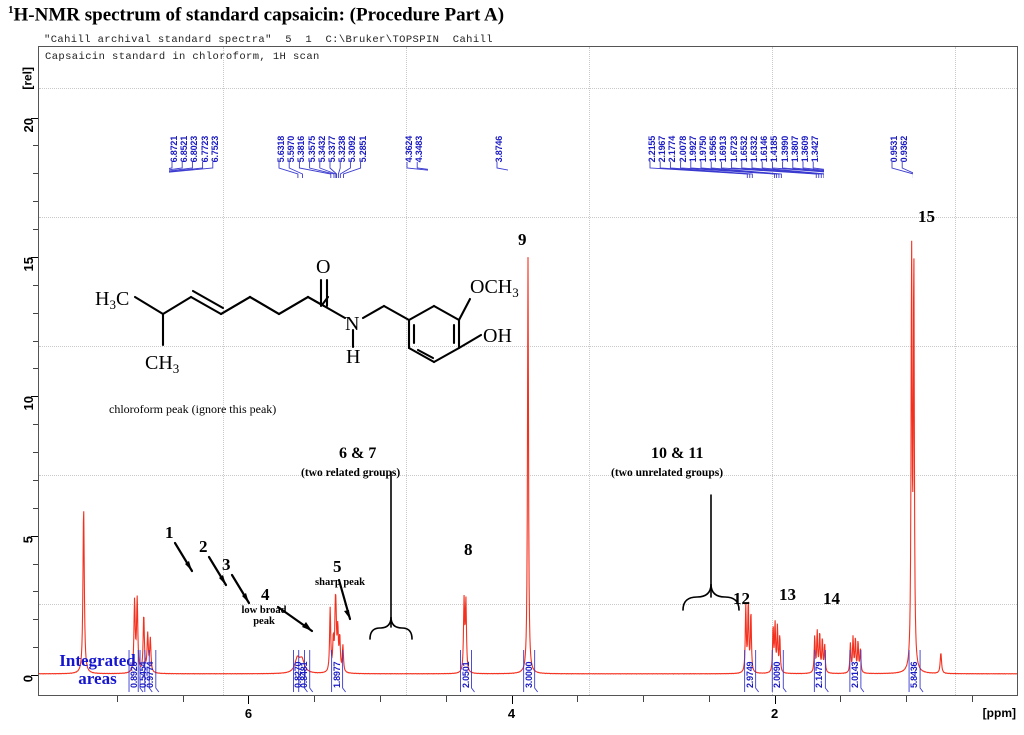 This screenshot has height=735, width=1024. Describe the element at coordinates (522, 239) in the screenshot. I see `peak-annotation-9: 9` at that location.